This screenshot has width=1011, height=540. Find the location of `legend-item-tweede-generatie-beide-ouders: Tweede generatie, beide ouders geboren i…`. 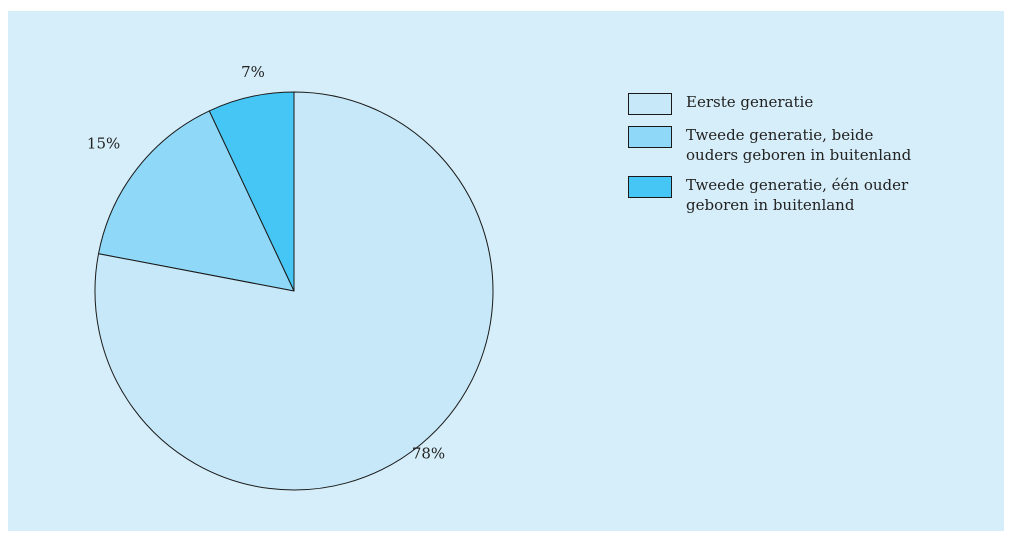

legend-item-tweede-generatie-beide-ouders: Tweede generatie, beide ouders geboren i… is located at coordinates (798, 145).